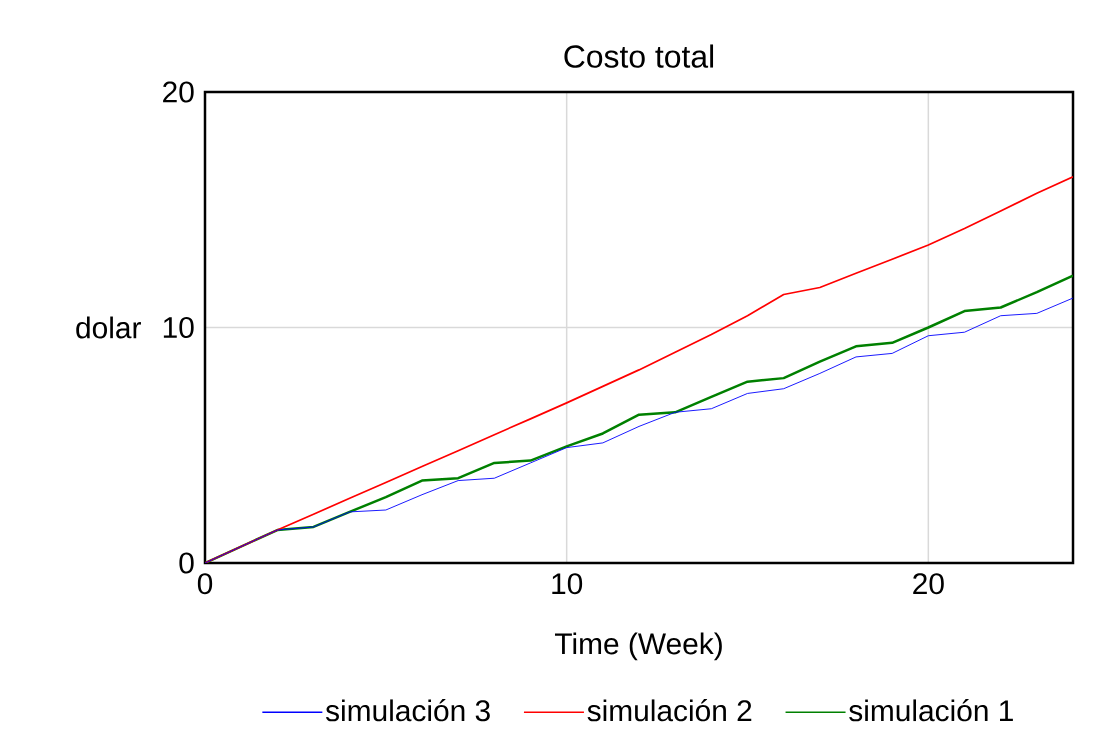 Image resolution: width=1105 pixels, height=747 pixels. Describe the element at coordinates (638, 646) in the screenshot. I see `x-axis-title: Time (Week)` at that location.